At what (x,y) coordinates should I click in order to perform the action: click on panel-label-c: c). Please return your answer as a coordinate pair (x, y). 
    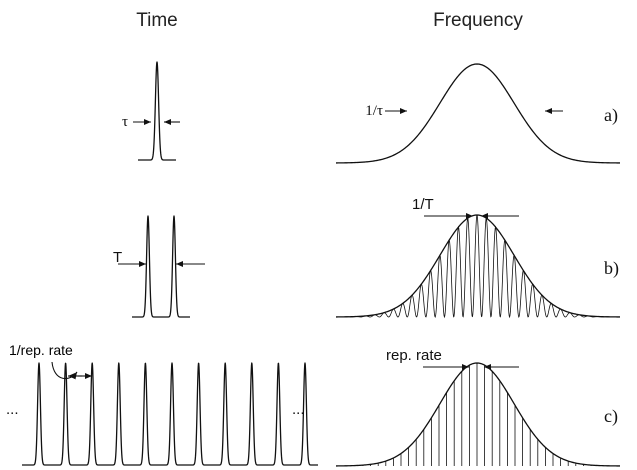
    Looking at the image, I should click on (611, 416).